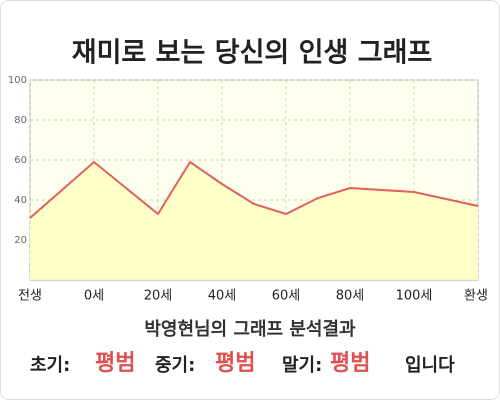 The width and height of the screenshot is (500, 400). I want to click on result-label: 말기:, so click(302, 365).